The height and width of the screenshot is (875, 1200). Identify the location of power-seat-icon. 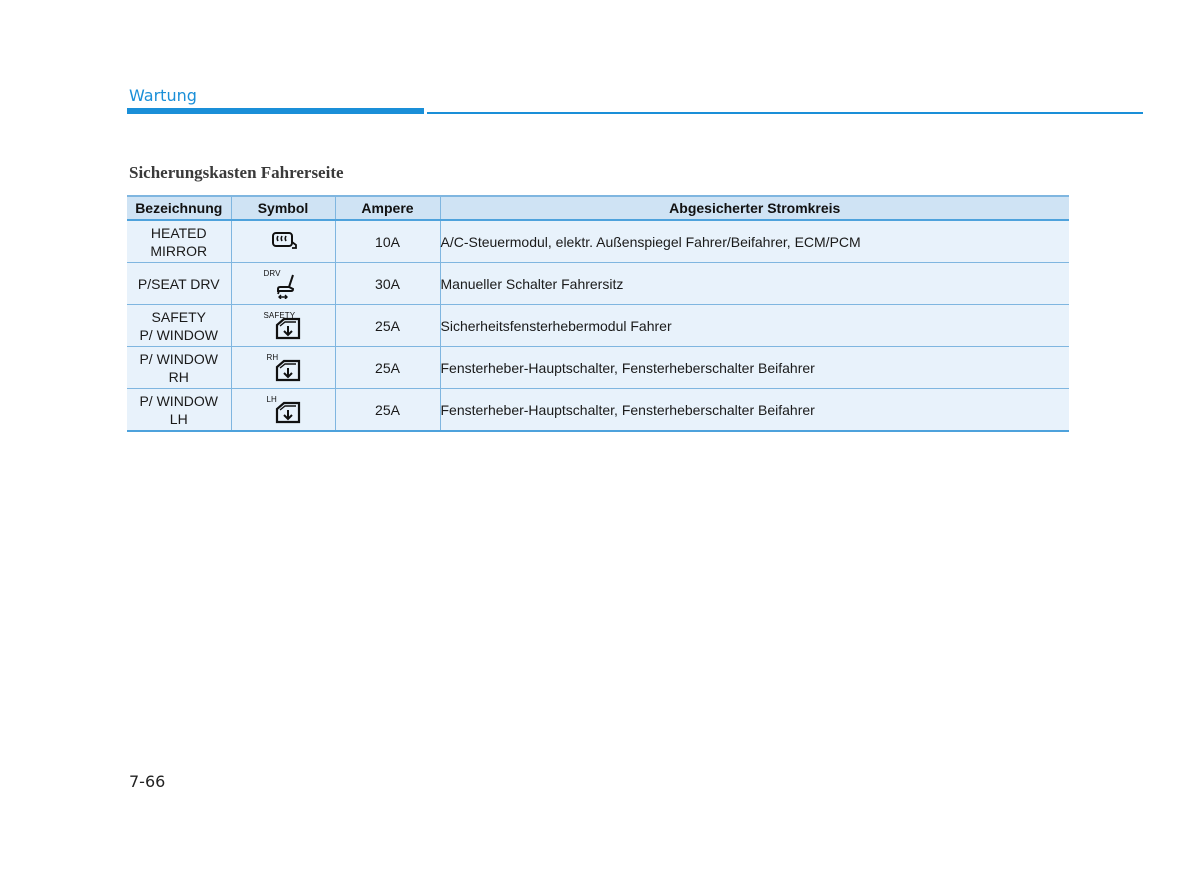
(285, 286).